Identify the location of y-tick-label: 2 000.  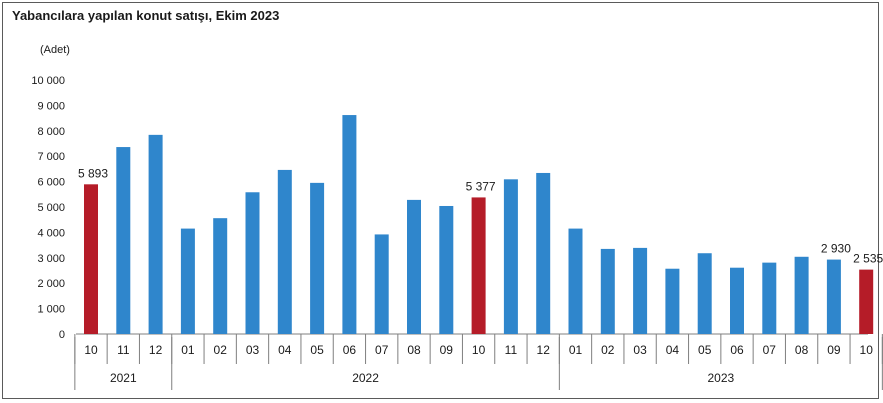
(51, 284).